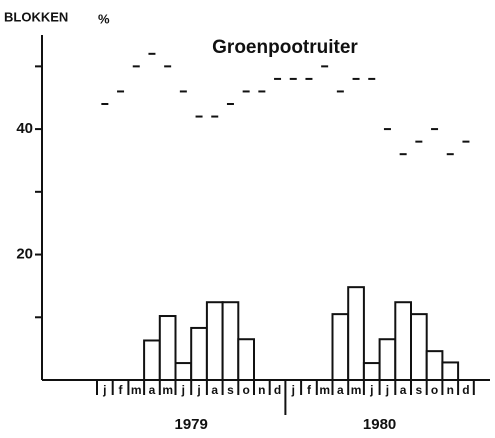 The width and height of the screenshot is (495, 438). I want to click on y-axis-label: BLOKKEN, so click(36, 16).